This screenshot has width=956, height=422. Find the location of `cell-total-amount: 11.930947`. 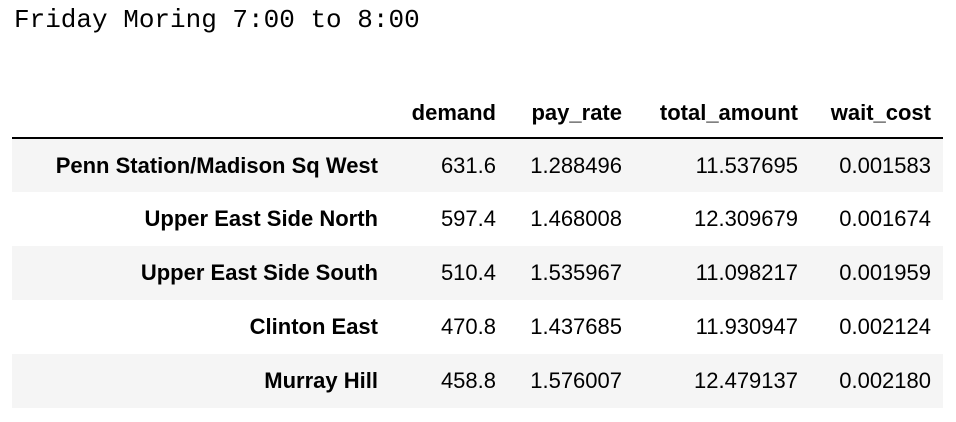

cell-total-amount: 11.930947 is located at coordinates (746, 326).